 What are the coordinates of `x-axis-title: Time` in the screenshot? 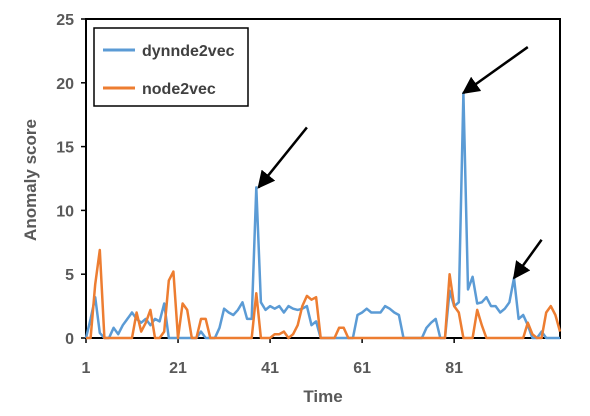 It's located at (322, 396).